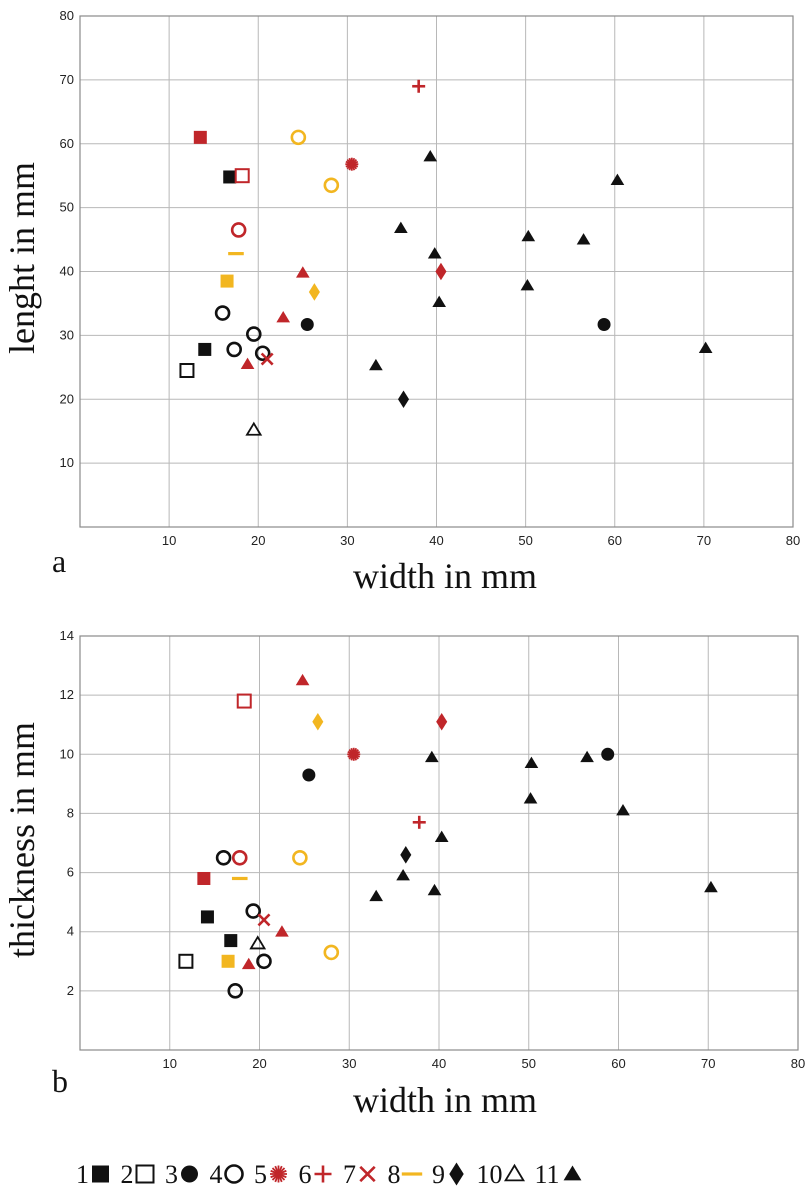  I want to click on legend-marker-triangle, so click(572, 1173).